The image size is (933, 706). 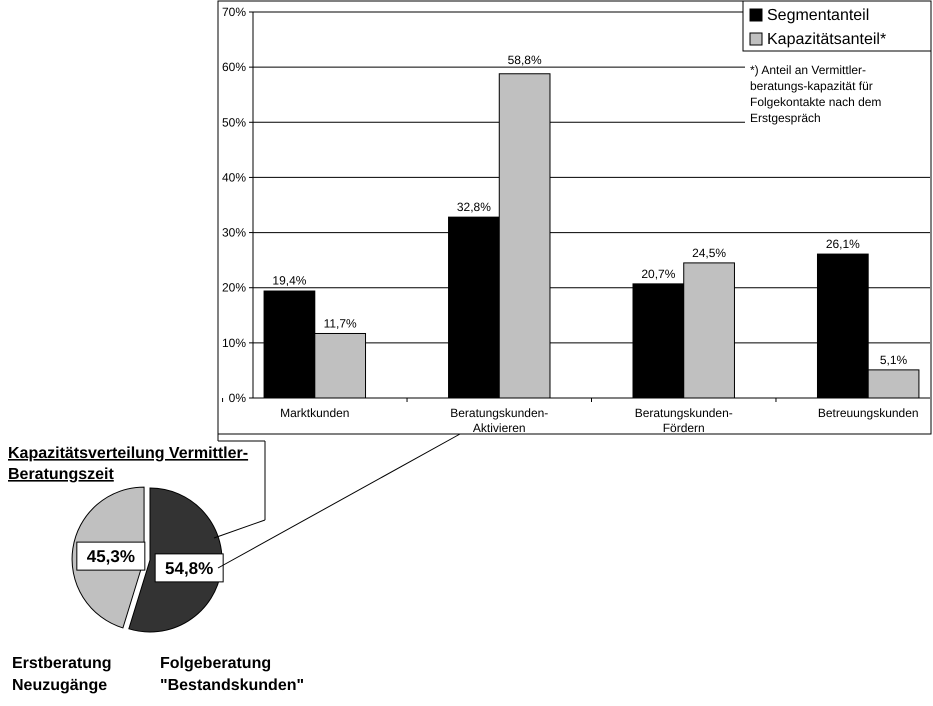 I want to click on x-tick-label: Marktkunden, so click(x=315, y=413).